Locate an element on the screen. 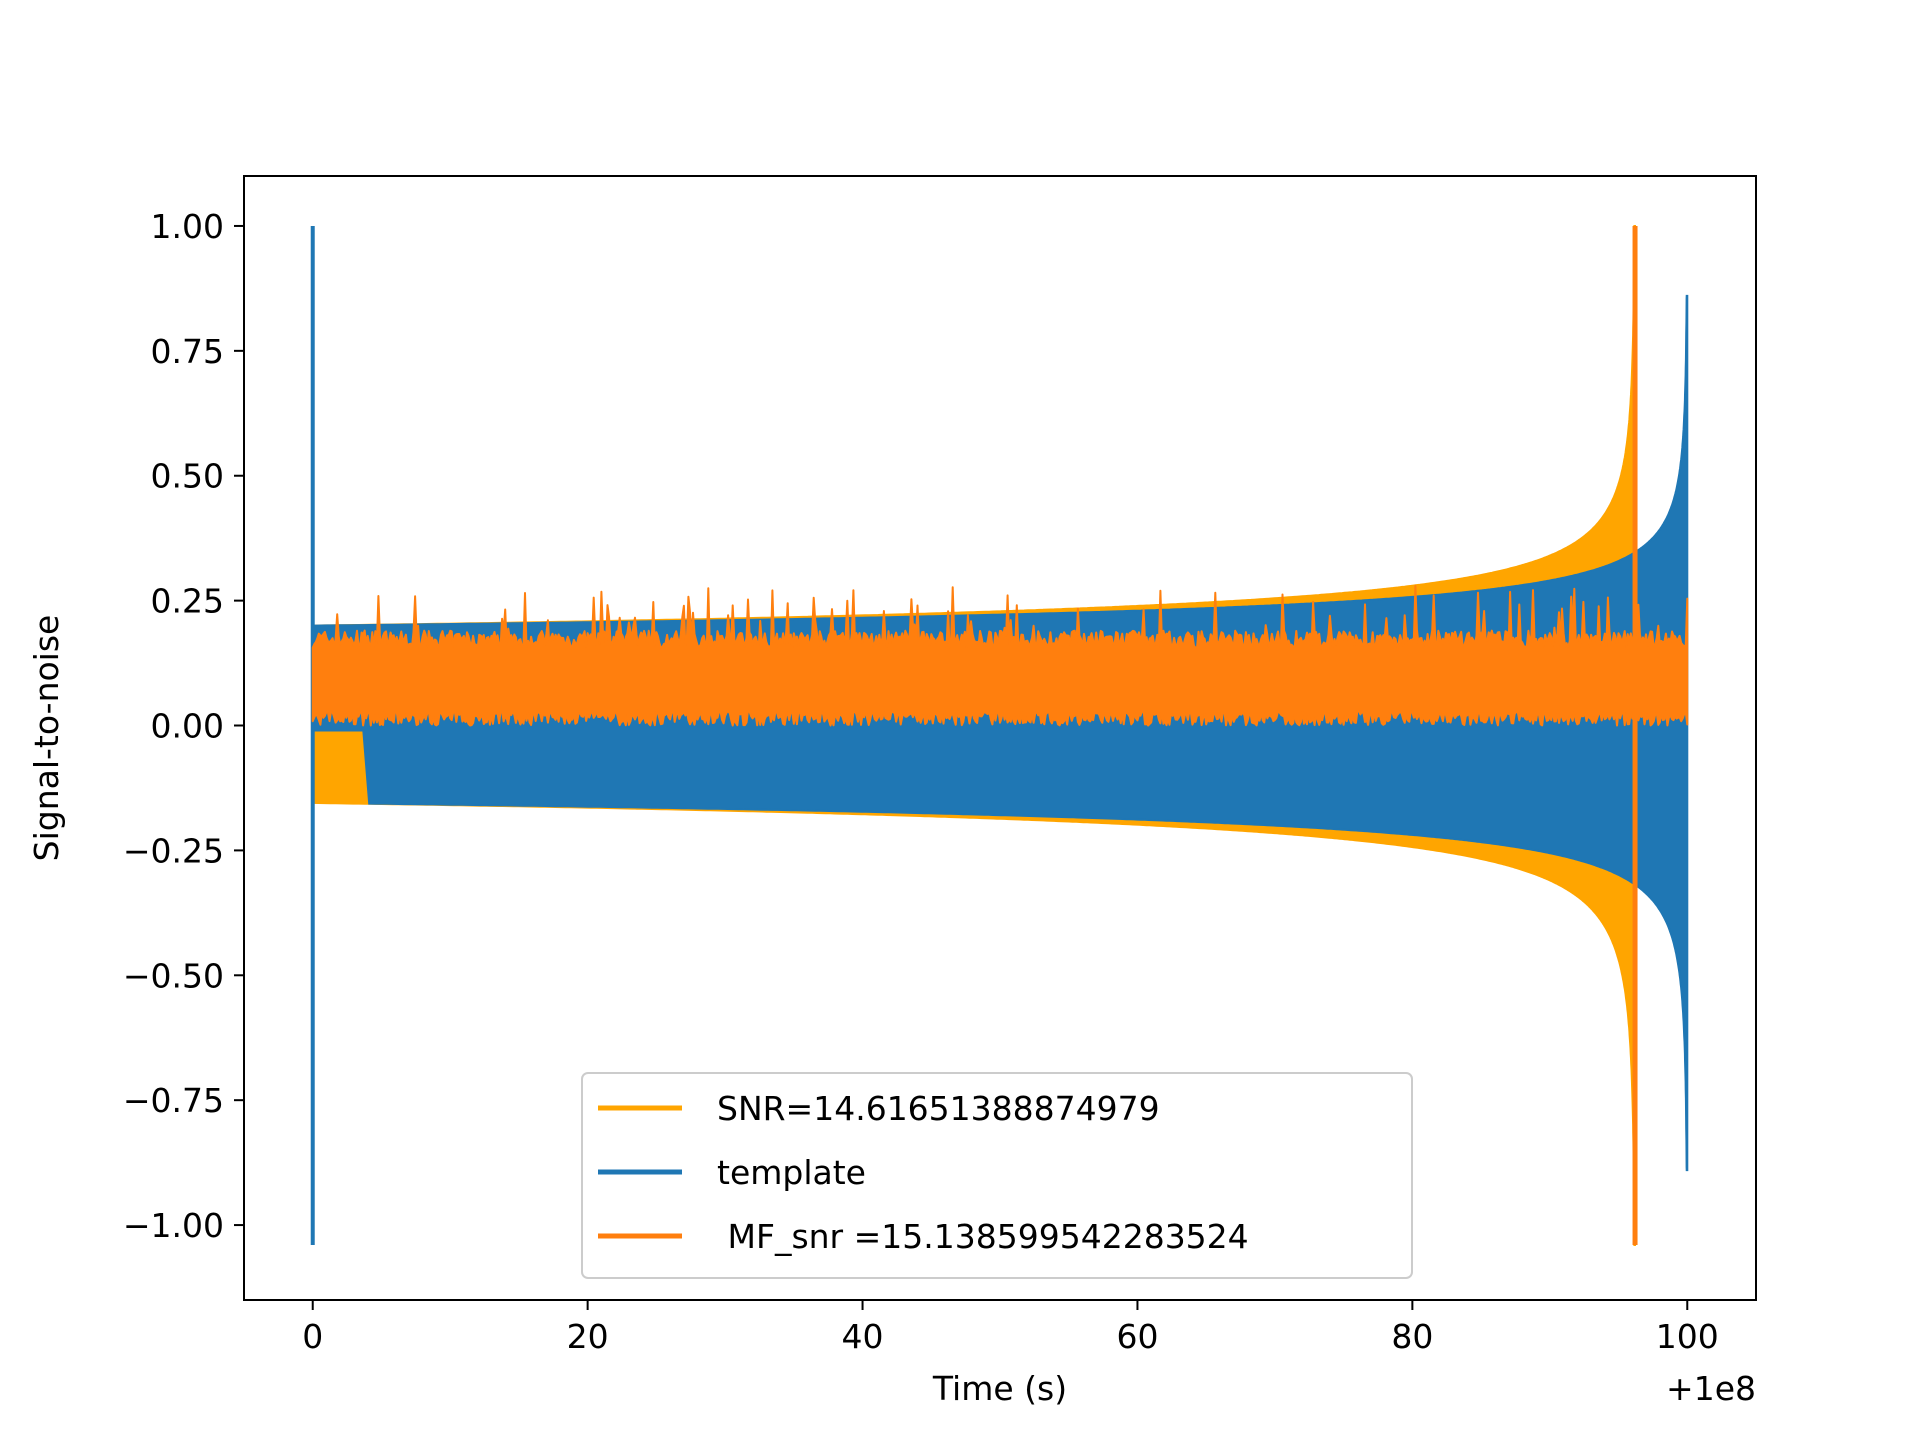  series-mf-snr-band is located at coordinates (1000, 655).